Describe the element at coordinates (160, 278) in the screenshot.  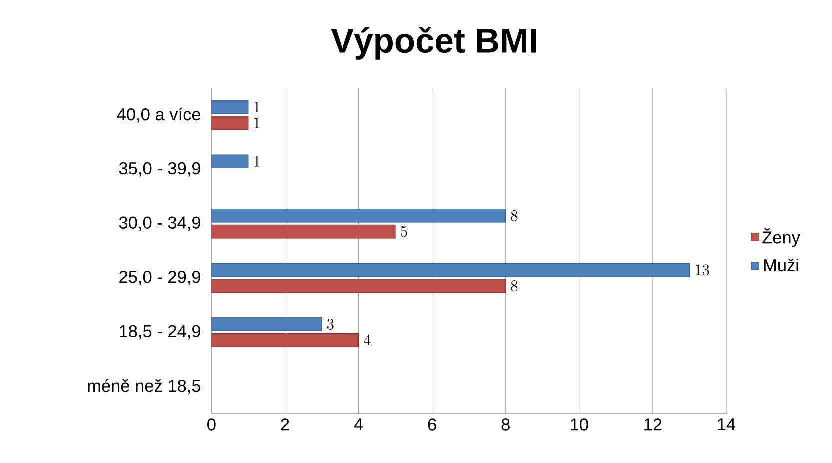
I see `y-tick-label: 25,0 - 29,9` at that location.